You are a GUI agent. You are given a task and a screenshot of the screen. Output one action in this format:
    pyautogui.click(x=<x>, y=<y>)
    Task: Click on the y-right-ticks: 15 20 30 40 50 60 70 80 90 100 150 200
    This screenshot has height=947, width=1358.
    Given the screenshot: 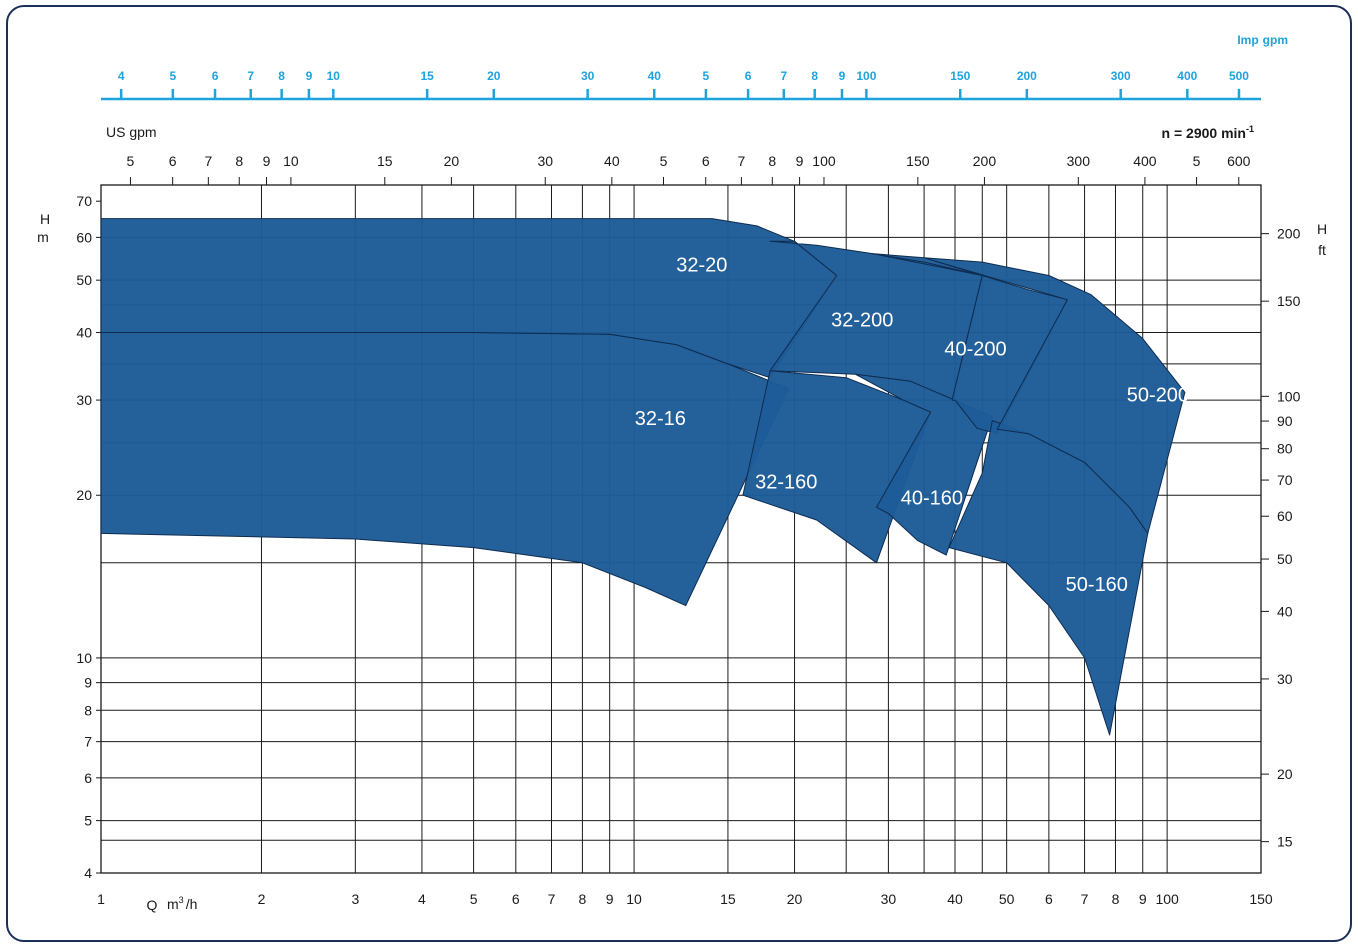 What is the action you would take?
    pyautogui.click(x=1281, y=538)
    